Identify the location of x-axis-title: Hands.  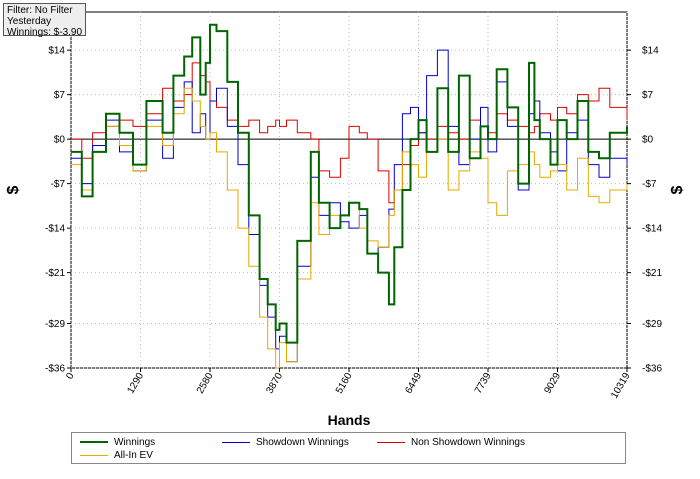
(349, 420).